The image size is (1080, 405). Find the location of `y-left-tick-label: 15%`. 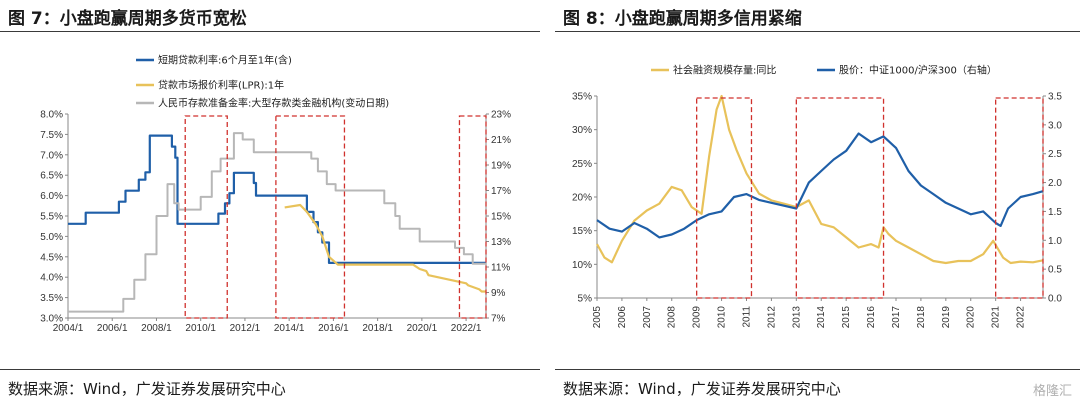

y-left-tick-label: 15% is located at coordinates (582, 231).